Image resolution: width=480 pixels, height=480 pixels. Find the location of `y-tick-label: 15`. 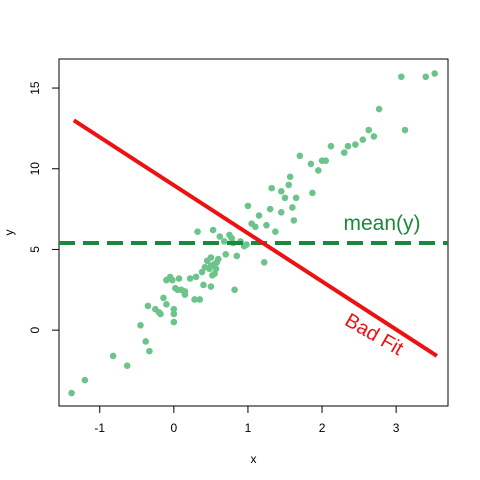

y-tick-label: 15 is located at coordinates (35, 88).